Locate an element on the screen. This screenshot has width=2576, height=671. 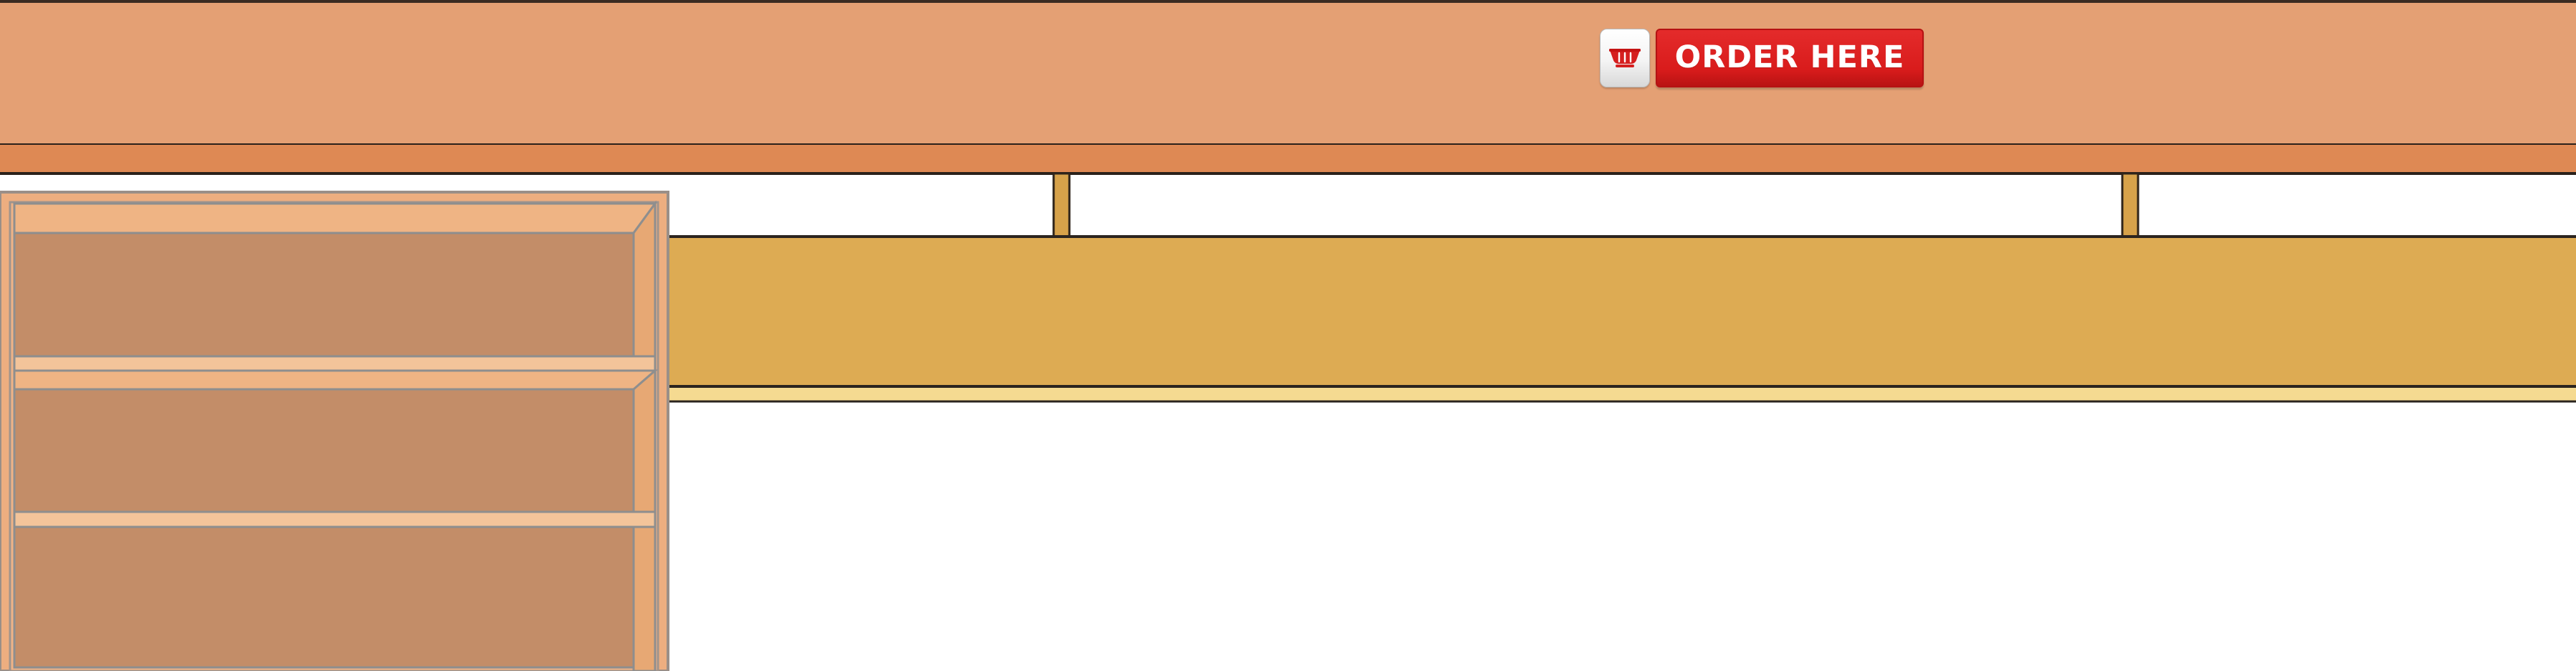
order-button-label: ORDER HERE is located at coordinates (1789, 57).